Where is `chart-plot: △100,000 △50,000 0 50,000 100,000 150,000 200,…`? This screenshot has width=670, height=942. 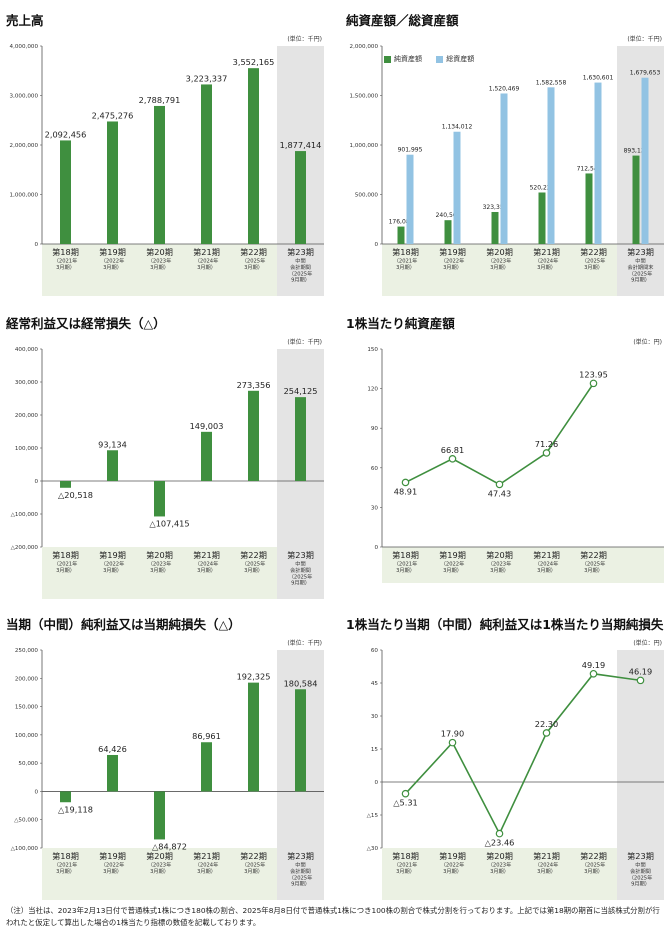 chart-plot: △100,000 △50,000 0 50,000 100,000 150,000 200,… is located at coordinates (167, 774).